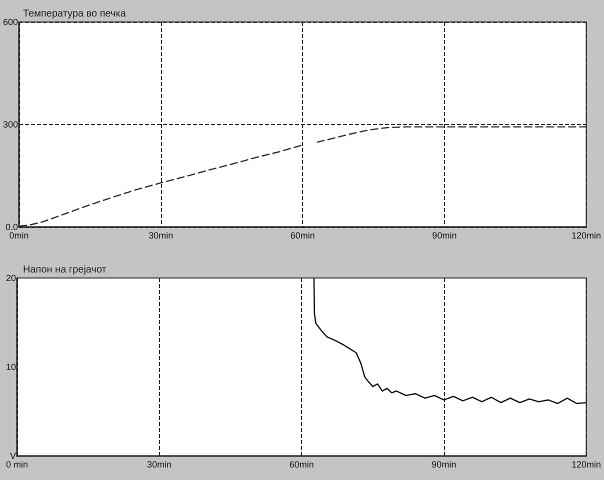 This screenshot has height=480, width=604. What do you see at coordinates (17, 465) in the screenshot?
I see `x-tick-label: 0 min` at bounding box center [17, 465].